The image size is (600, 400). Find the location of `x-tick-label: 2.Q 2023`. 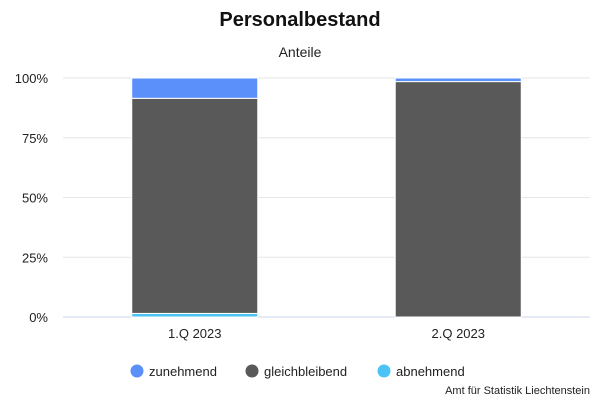

x-tick-label: 2.Q 2023 is located at coordinates (459, 333).